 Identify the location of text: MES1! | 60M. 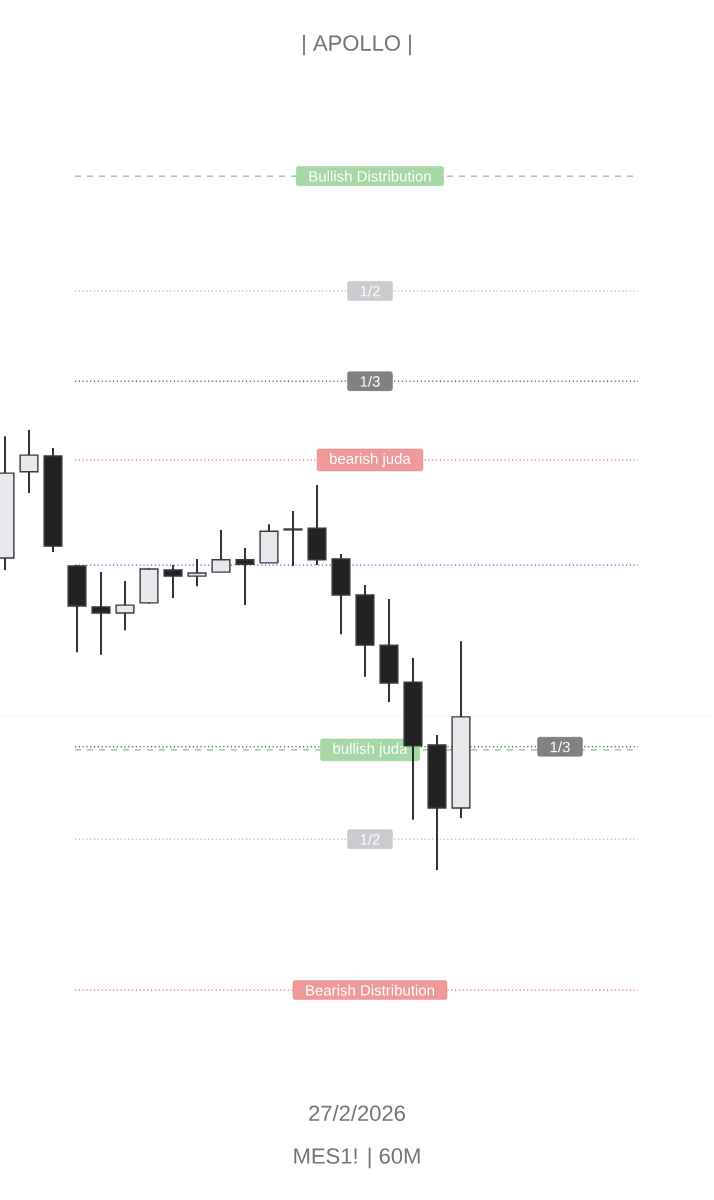
(357, 1158).